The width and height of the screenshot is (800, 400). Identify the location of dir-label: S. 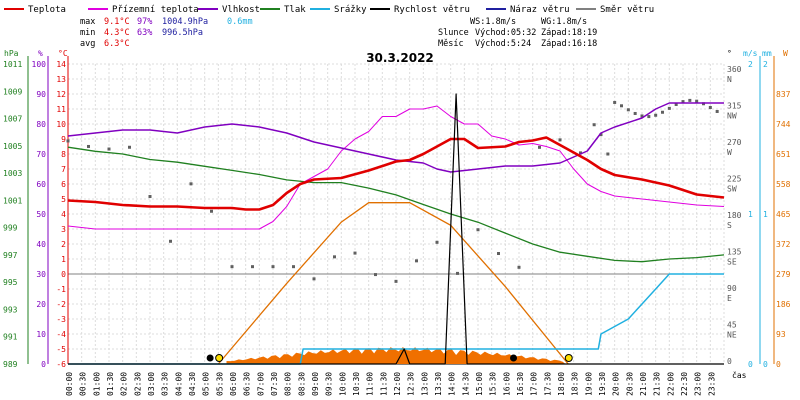
(729, 225).